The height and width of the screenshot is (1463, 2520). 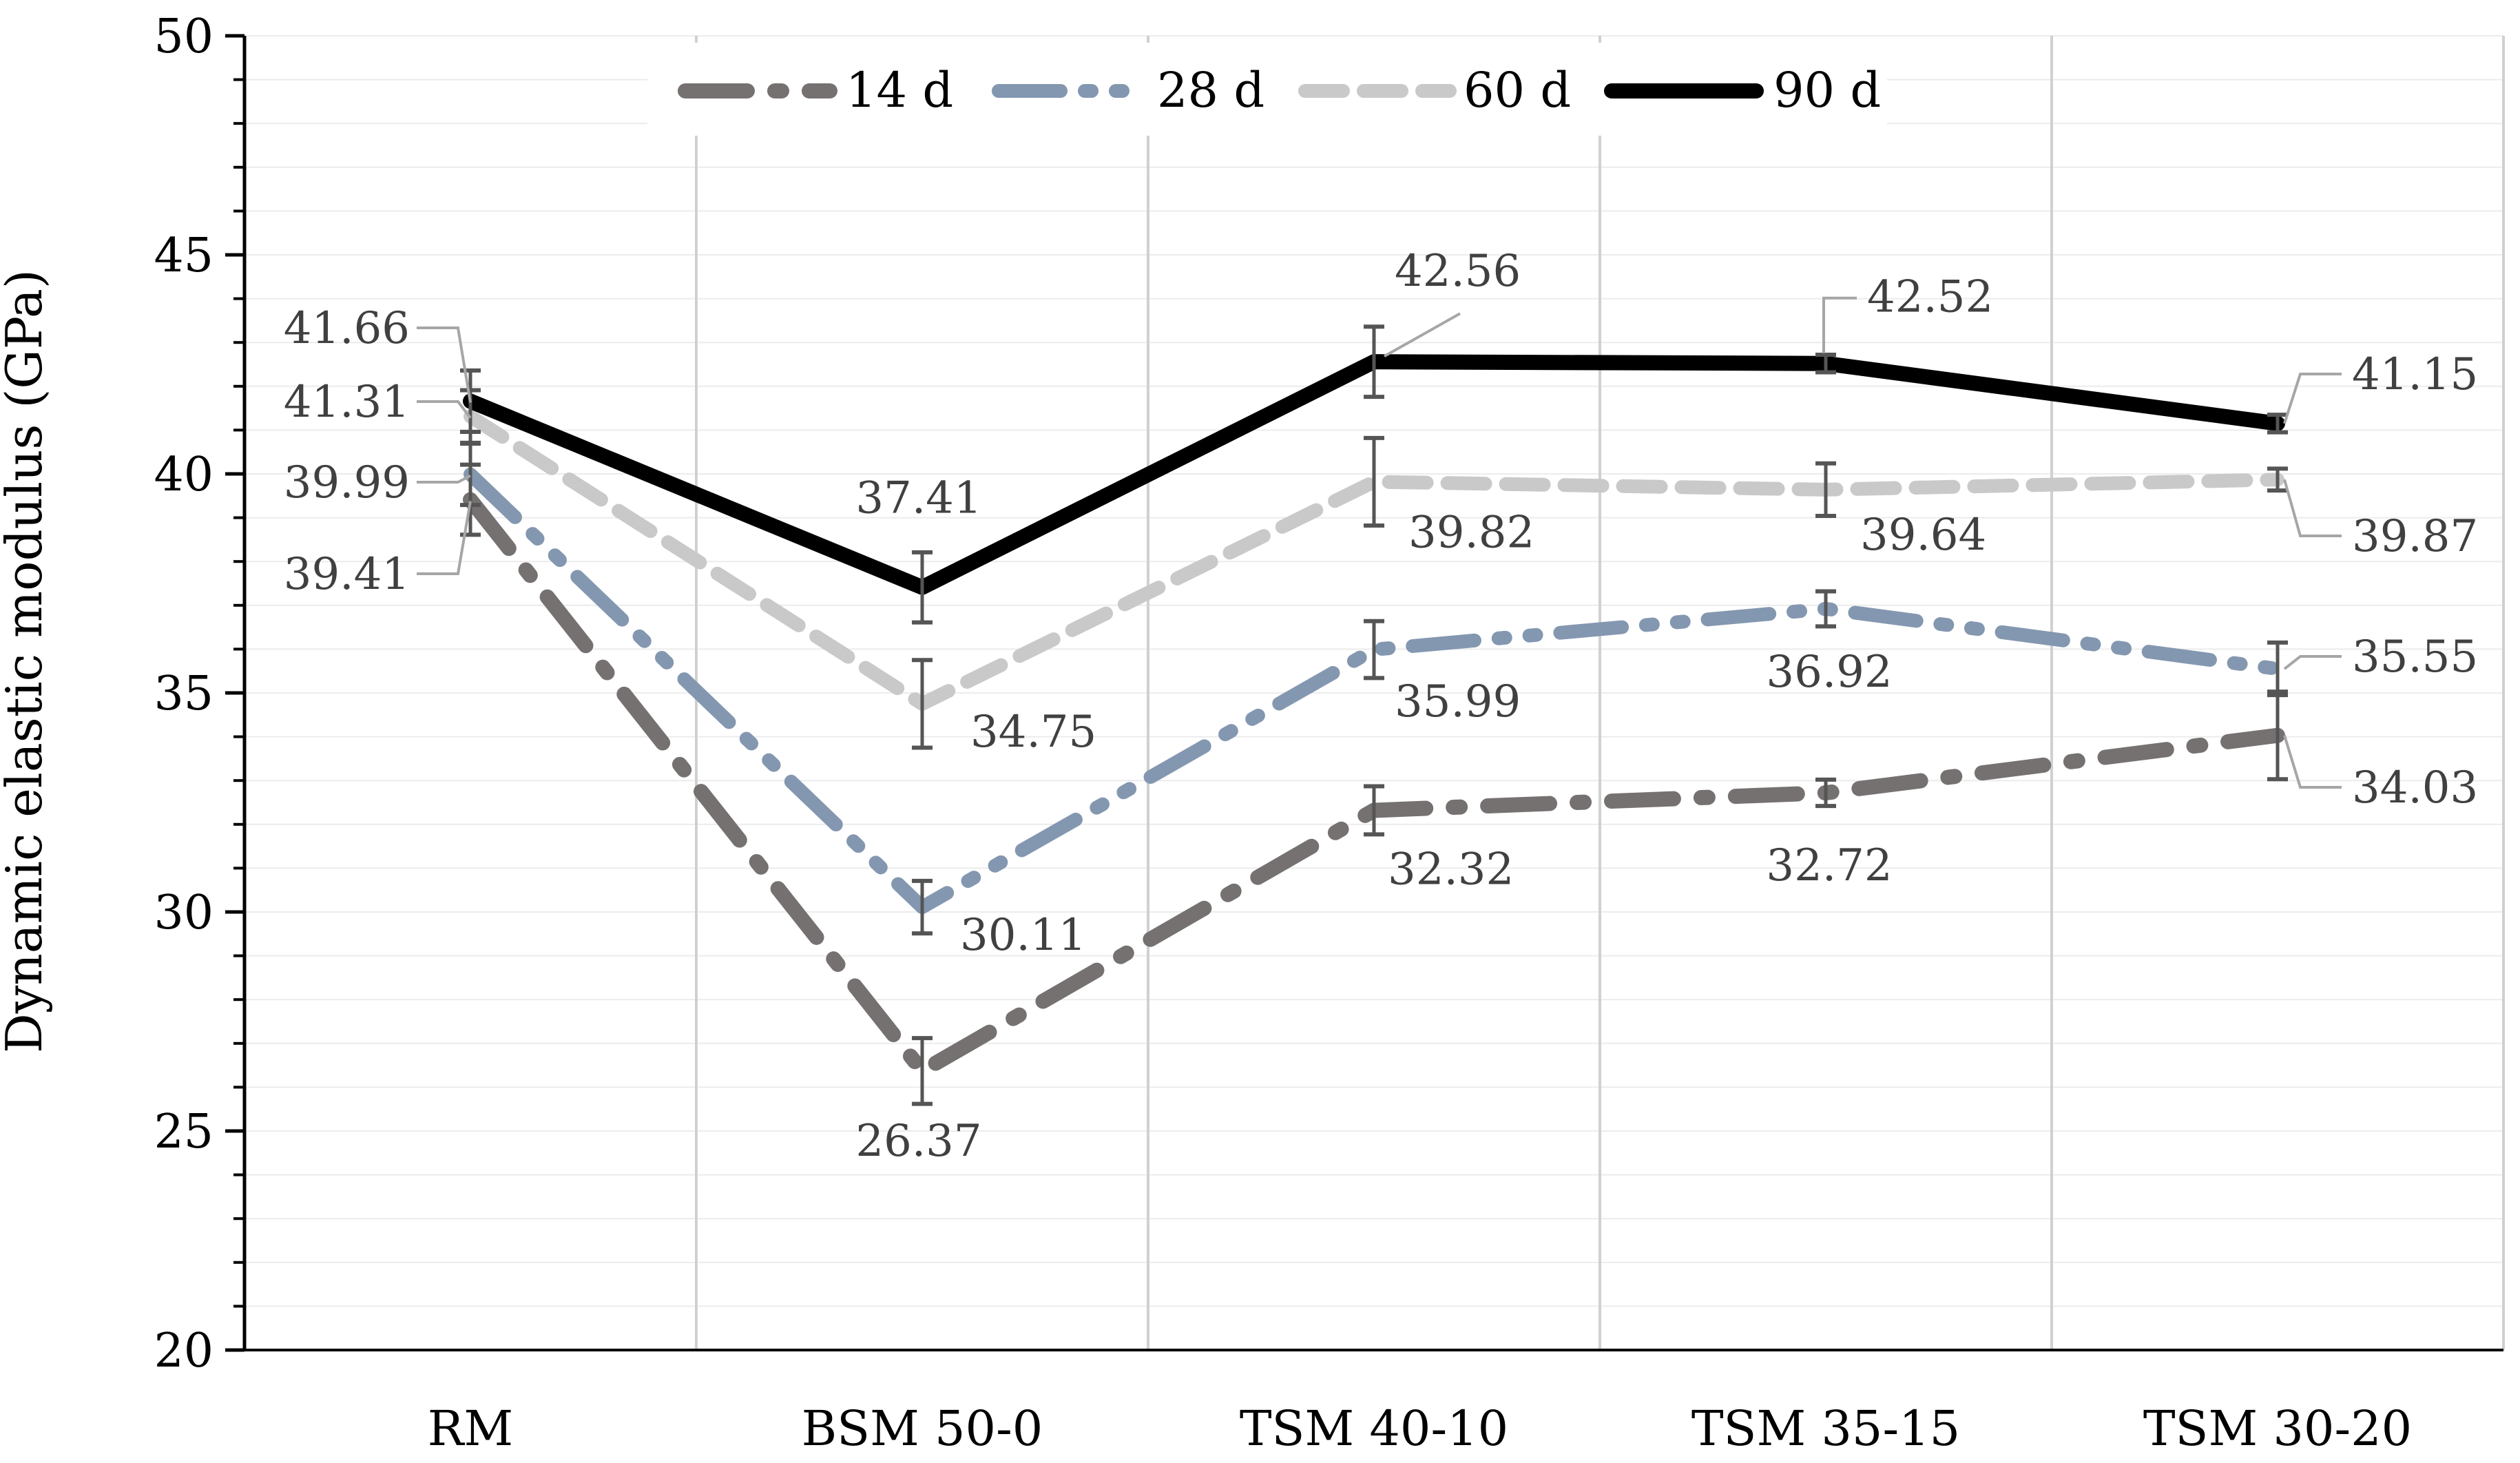 I want to click on x-axis-ticks: RM BSM 50-0 TSM 40-10 TSM 35-15 TSM 30-20, so click(x=1420, y=1428).